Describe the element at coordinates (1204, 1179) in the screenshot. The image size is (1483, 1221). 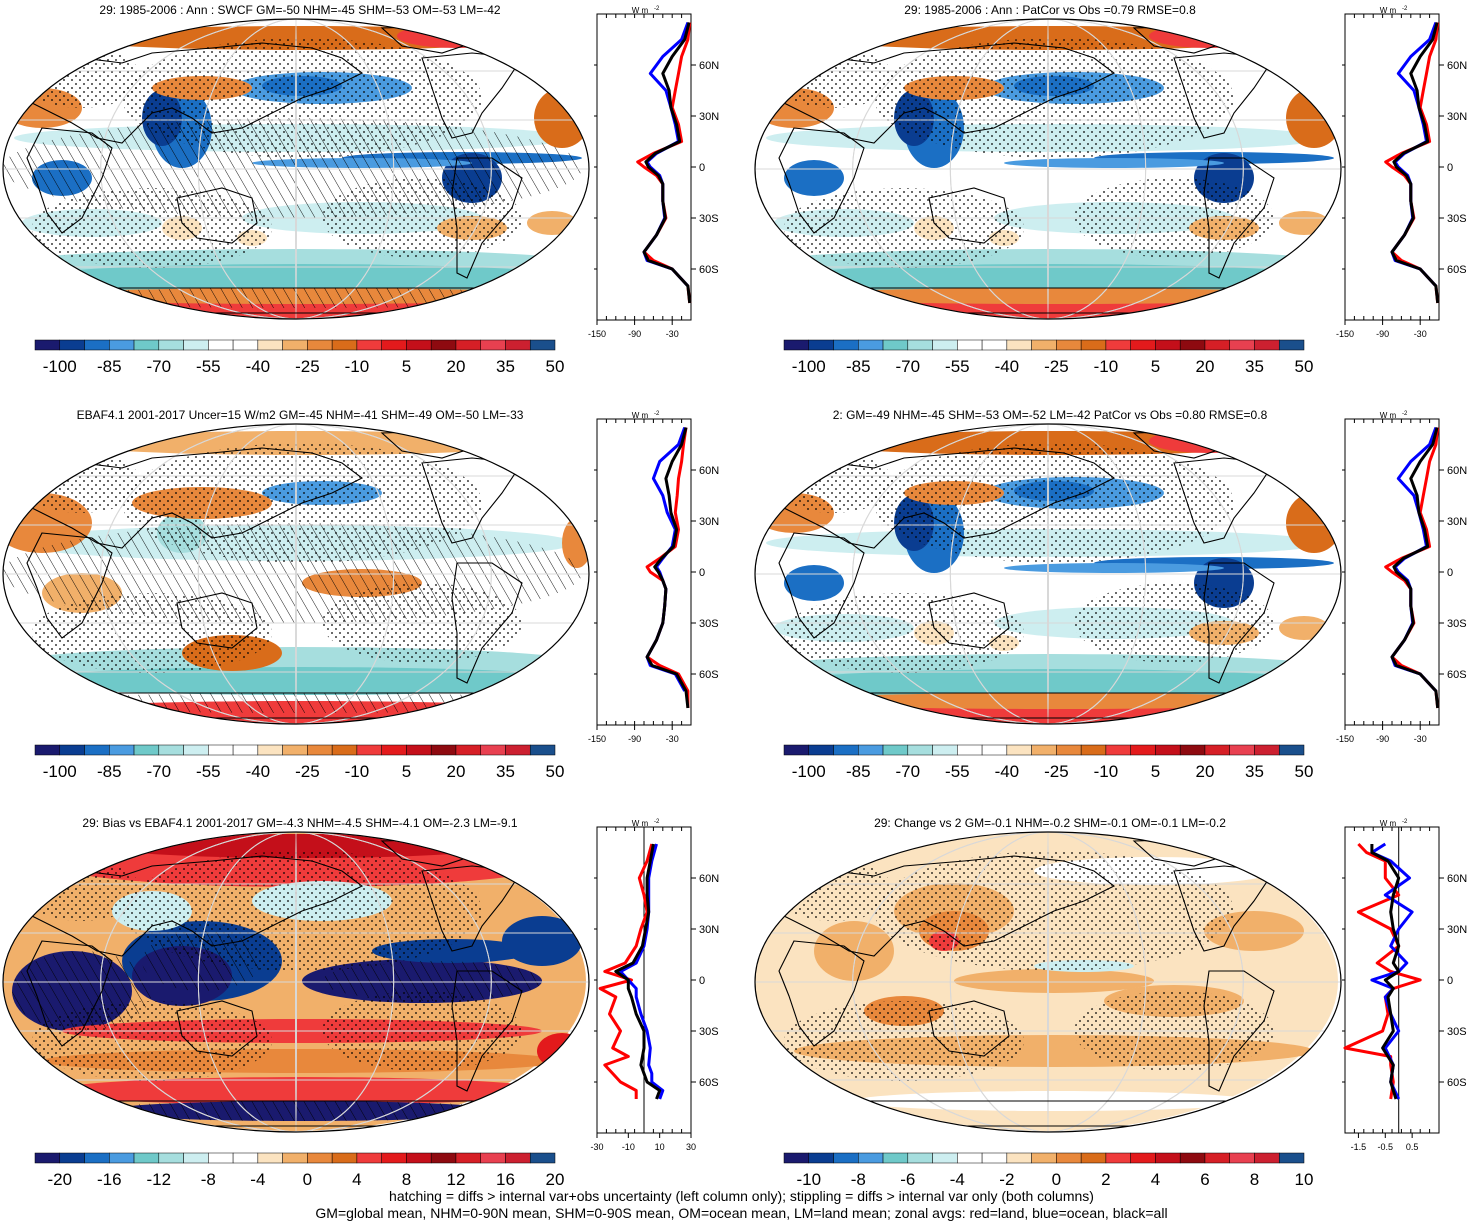
I see `colorbar-label: 6` at that location.